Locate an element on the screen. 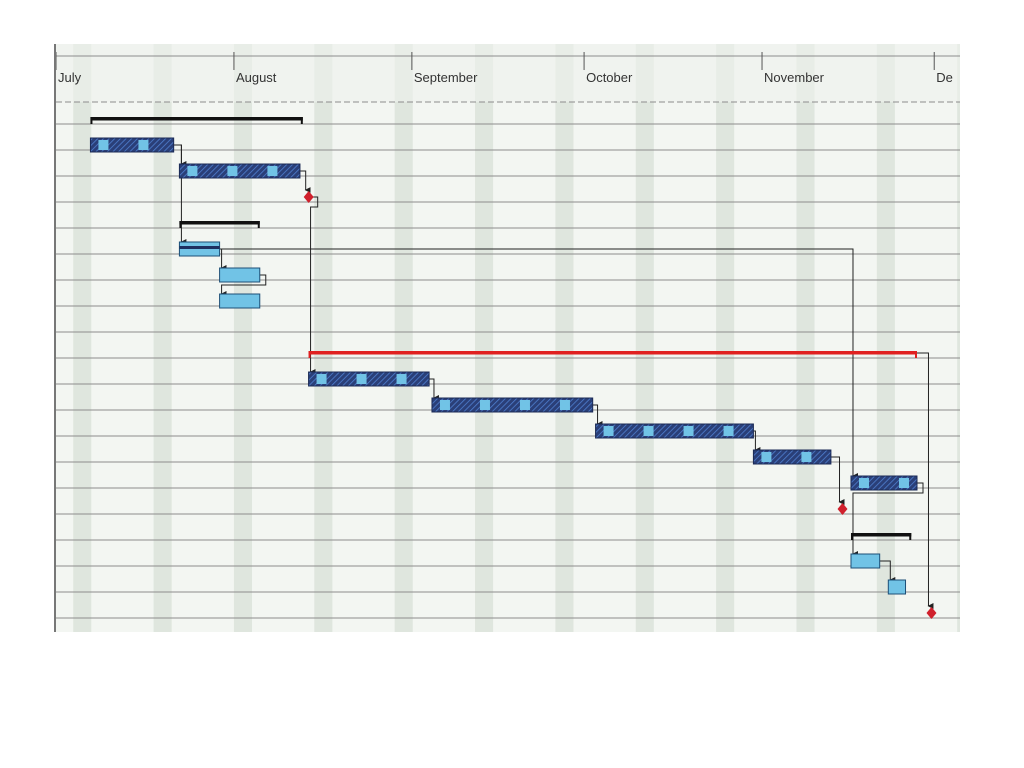  month-label: October is located at coordinates (609, 77).